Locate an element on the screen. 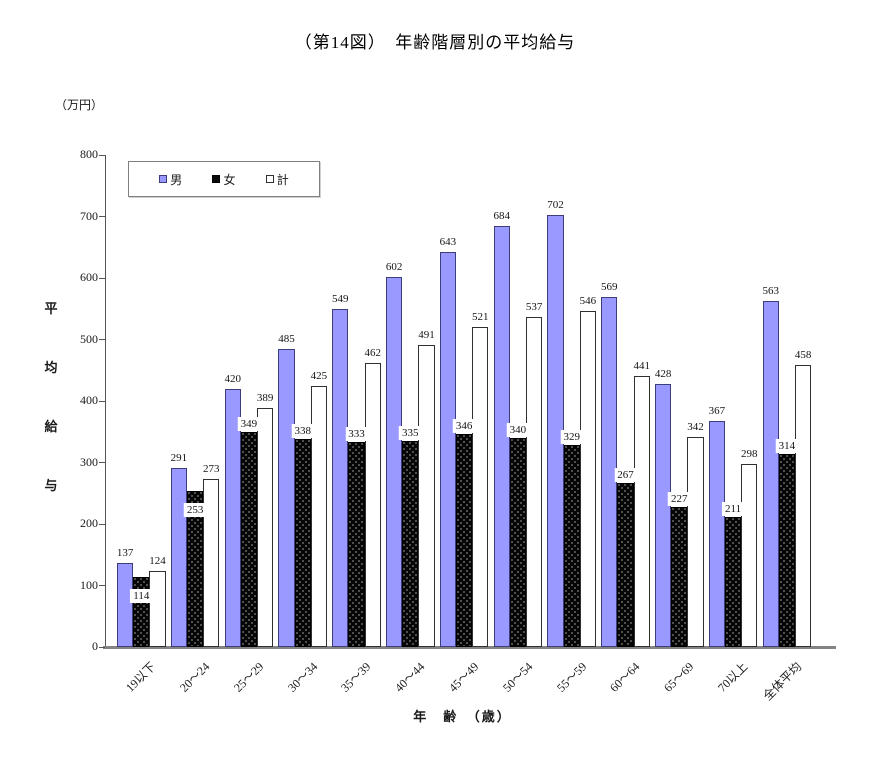 Image resolution: width=870 pixels, height=764 pixels. bar-value-label: 537 is located at coordinates (534, 306).